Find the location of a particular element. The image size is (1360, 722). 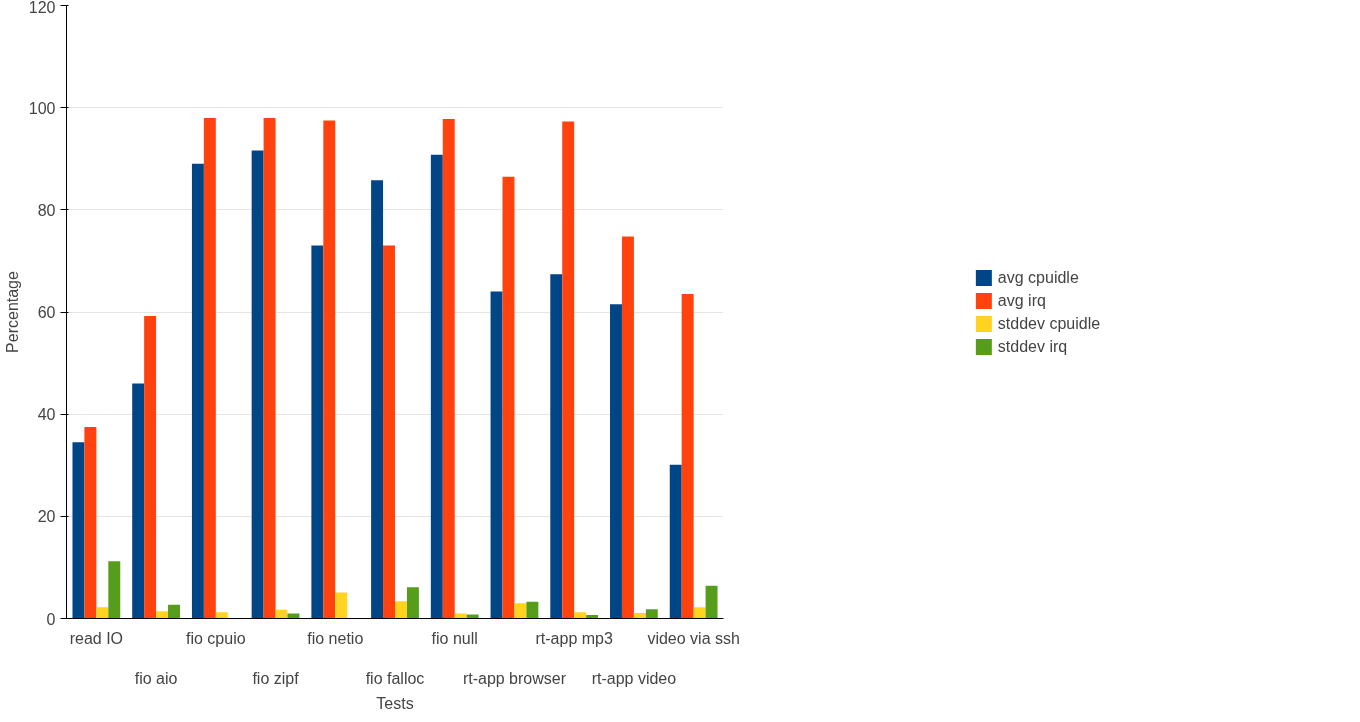

y-tick-label: 120 is located at coordinates (42, 8).